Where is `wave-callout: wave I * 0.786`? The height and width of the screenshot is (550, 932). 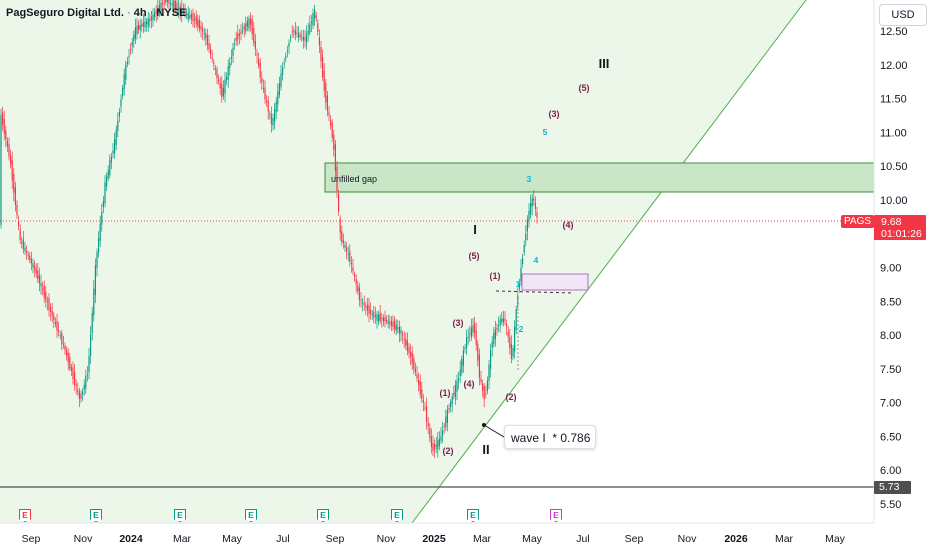
wave-callout: wave I * 0.786 is located at coordinates (550, 437).